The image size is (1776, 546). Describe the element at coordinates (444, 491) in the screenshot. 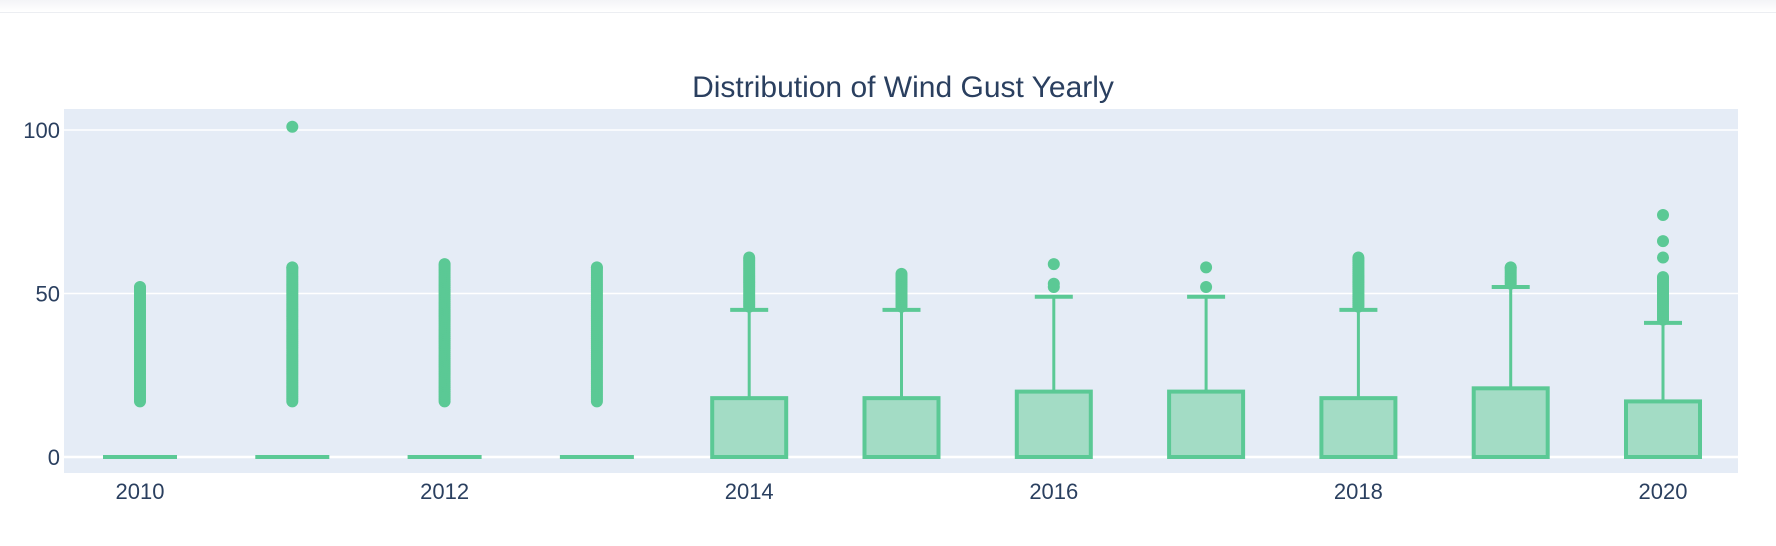

I see `x-tick-label: 2012` at that location.